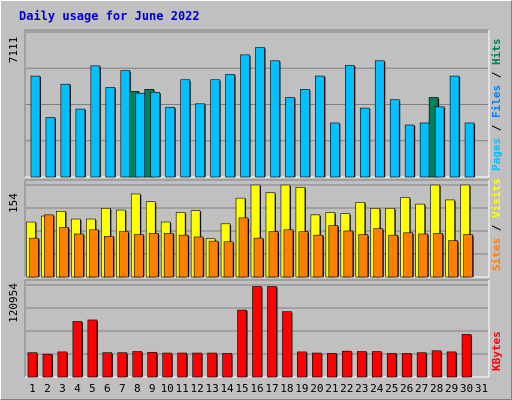 This screenshot has height=400, width=512. Describe the element at coordinates (496, 224) in the screenshot. I see `legend-middle: Sites / Visits` at that location.